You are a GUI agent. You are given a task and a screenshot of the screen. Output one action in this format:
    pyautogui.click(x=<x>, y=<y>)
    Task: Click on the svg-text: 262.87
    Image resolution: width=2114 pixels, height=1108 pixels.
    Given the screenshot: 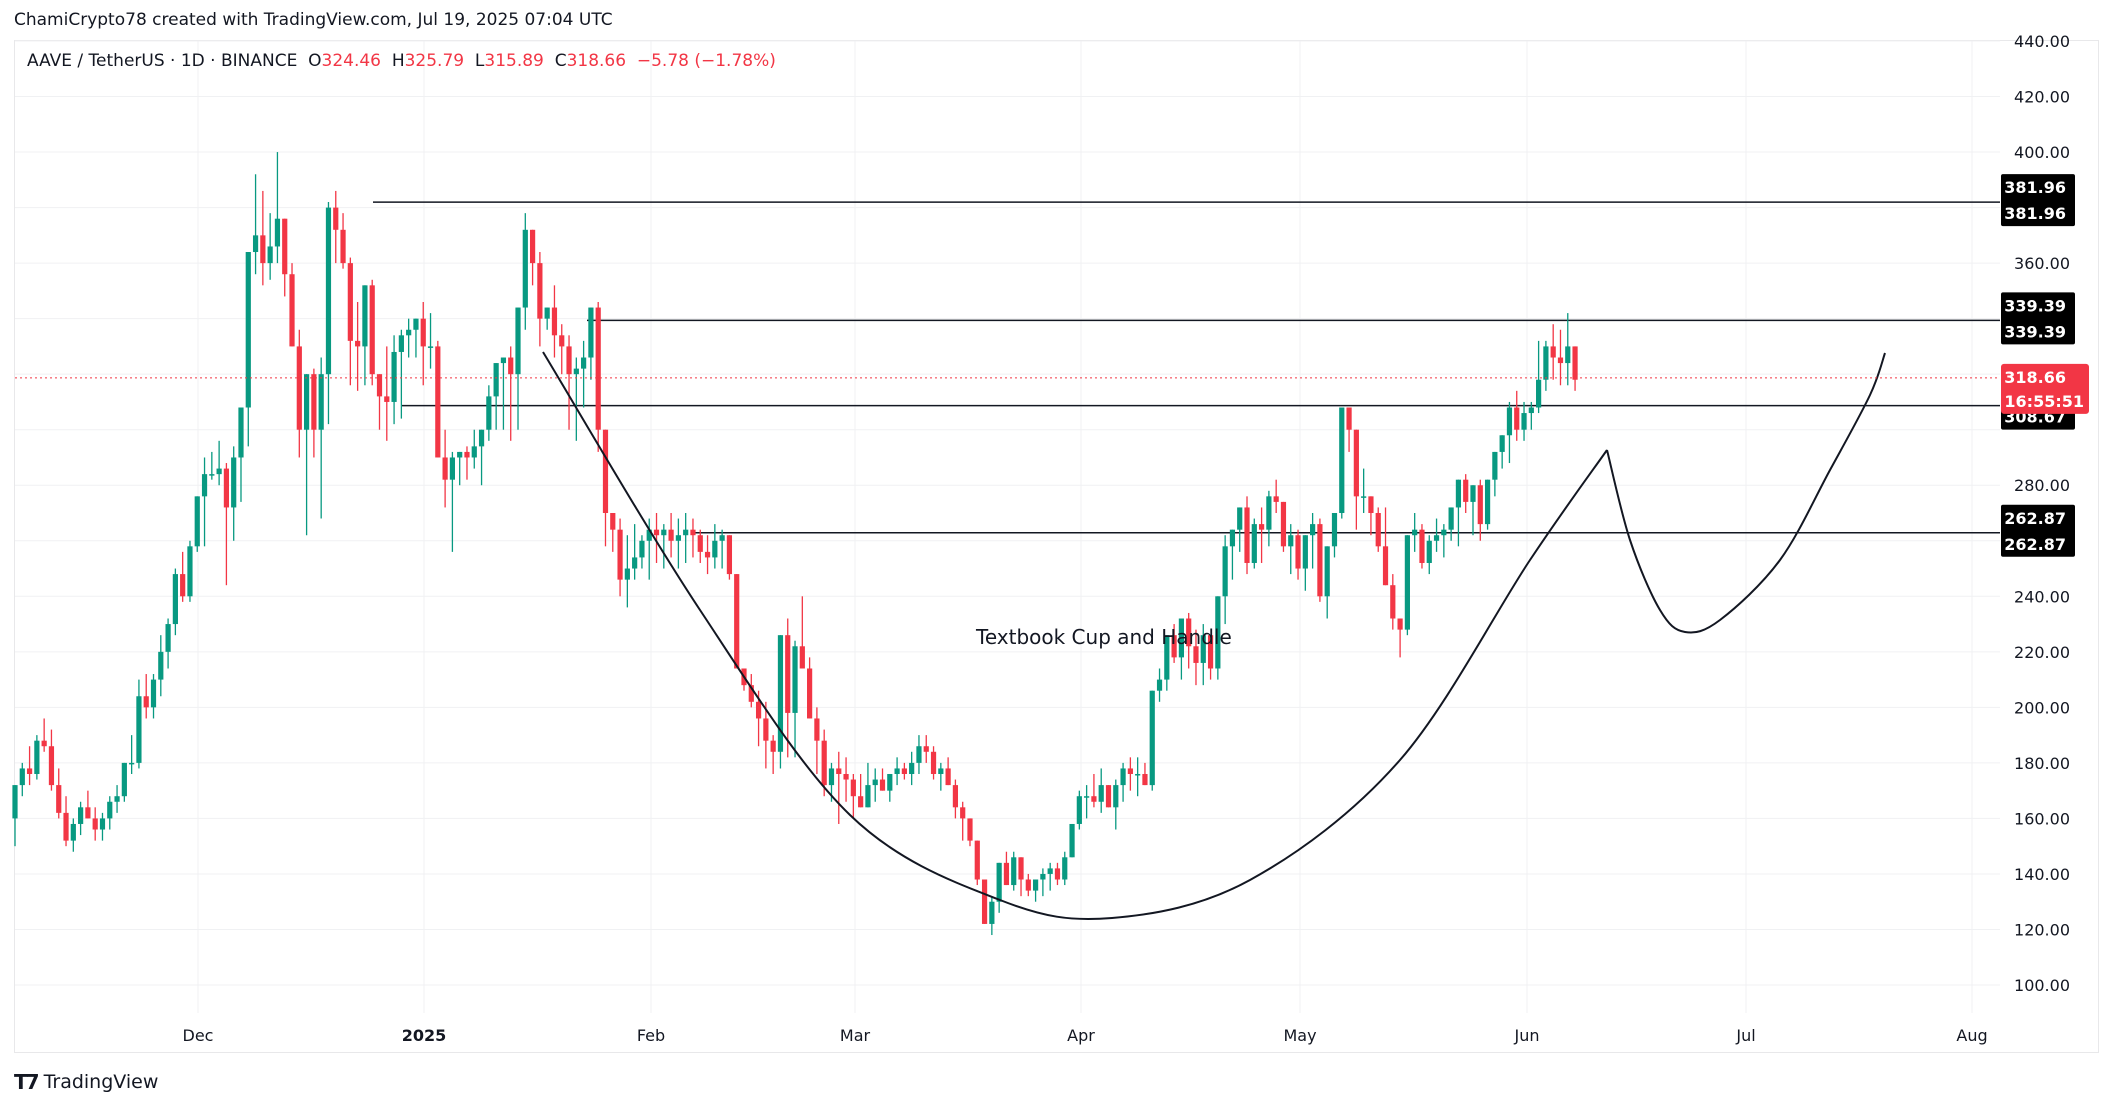 What is the action you would take?
    pyautogui.click(x=2035, y=518)
    